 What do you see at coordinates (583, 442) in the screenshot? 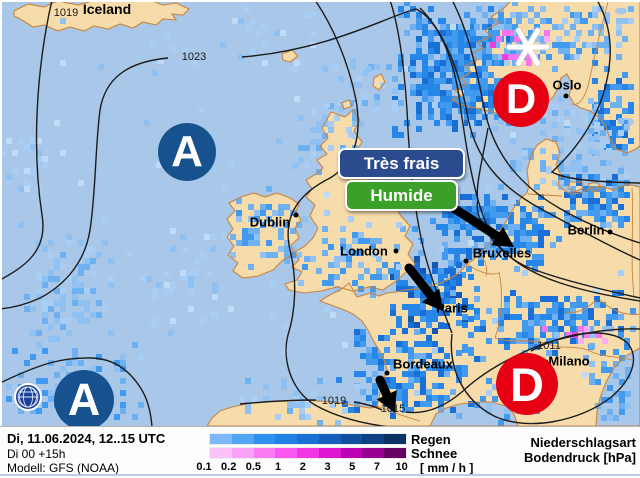
I see `precip-type-label: Niederschlagsart` at bounding box center [583, 442].